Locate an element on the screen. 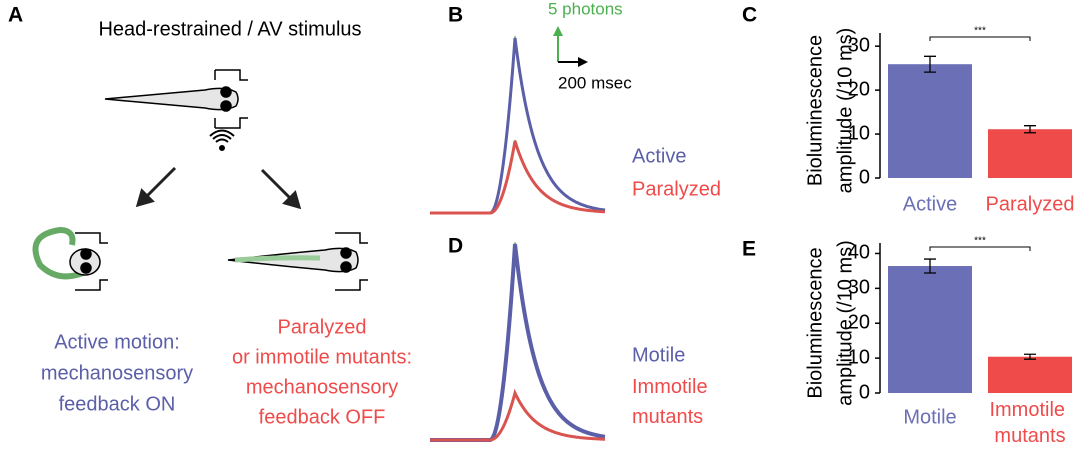 The height and width of the screenshot is (449, 1090). panel-label: C is located at coordinates (749, 15).